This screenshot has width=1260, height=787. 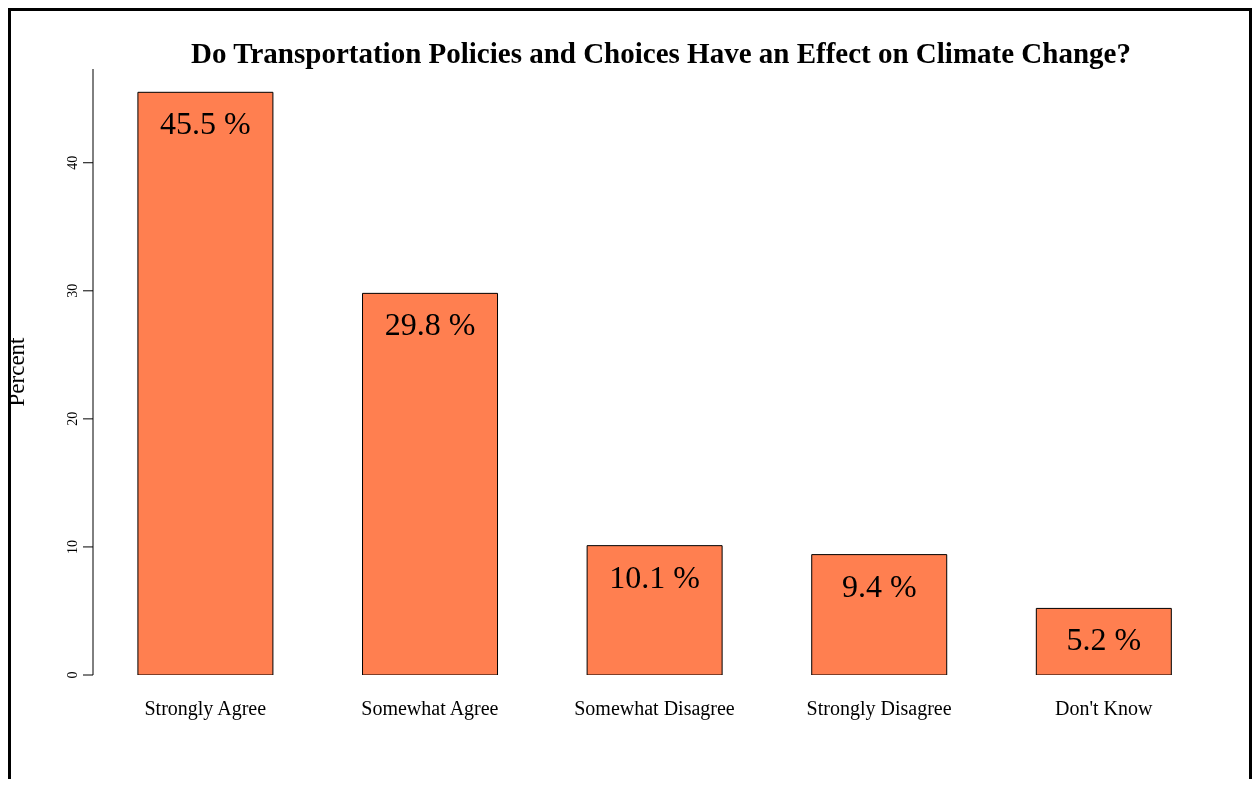 I want to click on x-tick-label: Somewhat Disagree, so click(x=654, y=709).